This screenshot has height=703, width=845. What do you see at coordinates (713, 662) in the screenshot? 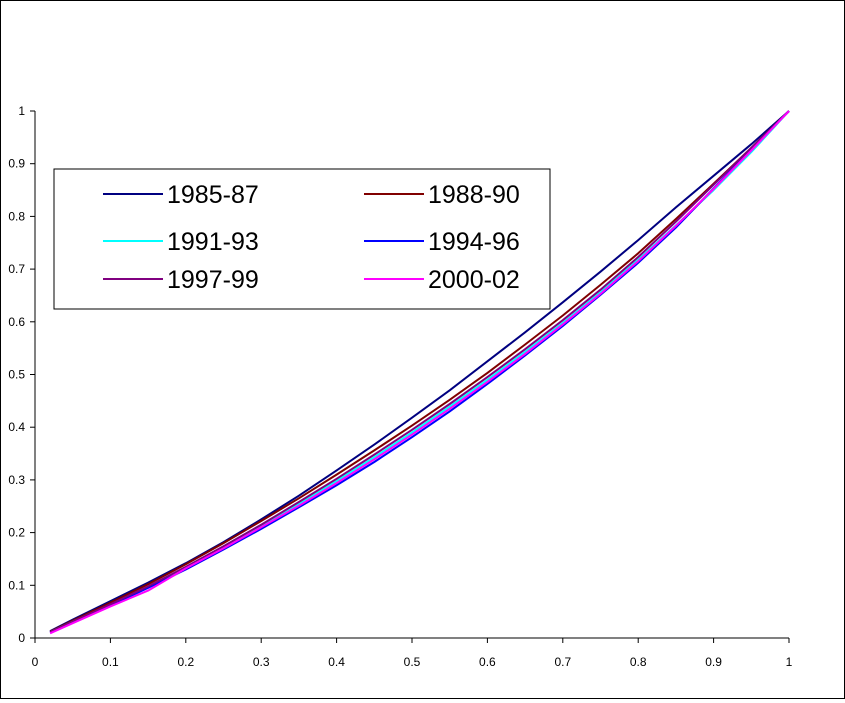
I see `x-tick-label: 0.9` at bounding box center [713, 662].